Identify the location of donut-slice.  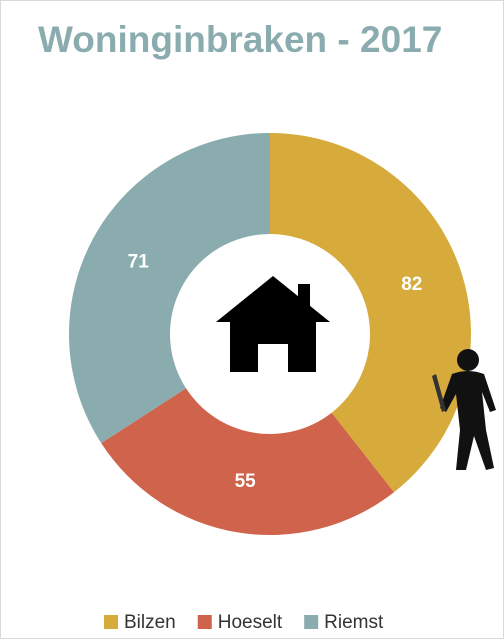
(247, 461).